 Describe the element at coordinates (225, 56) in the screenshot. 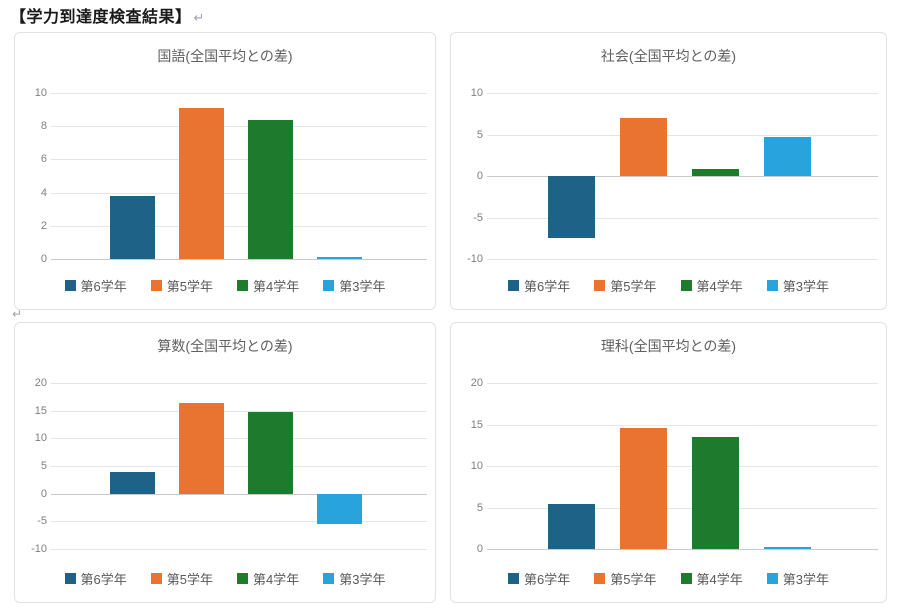

I see `chart-title: 国語(全国平均との差)` at that location.